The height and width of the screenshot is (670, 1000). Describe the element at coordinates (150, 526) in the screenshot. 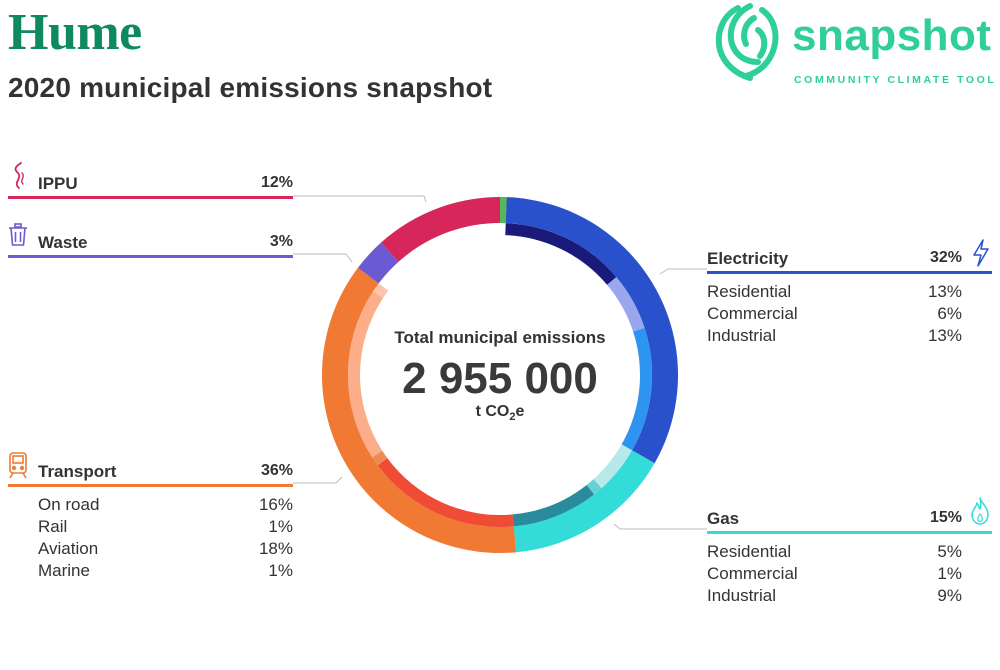

I see `subsector-row: Rail 1%` at that location.